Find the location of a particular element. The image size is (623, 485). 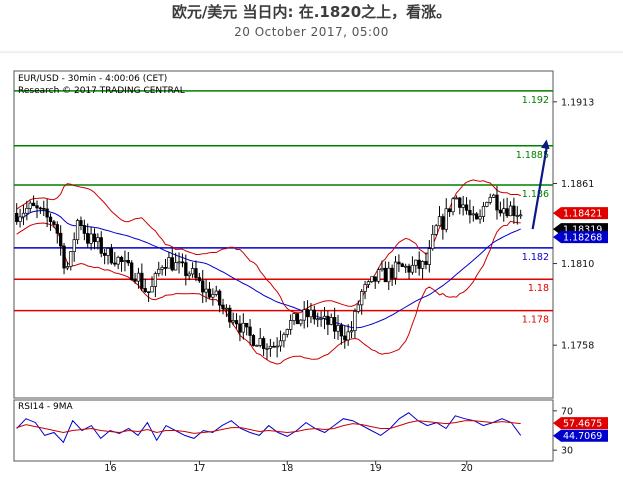

rsi-tag-label: 57.4675 is located at coordinates (582, 424).